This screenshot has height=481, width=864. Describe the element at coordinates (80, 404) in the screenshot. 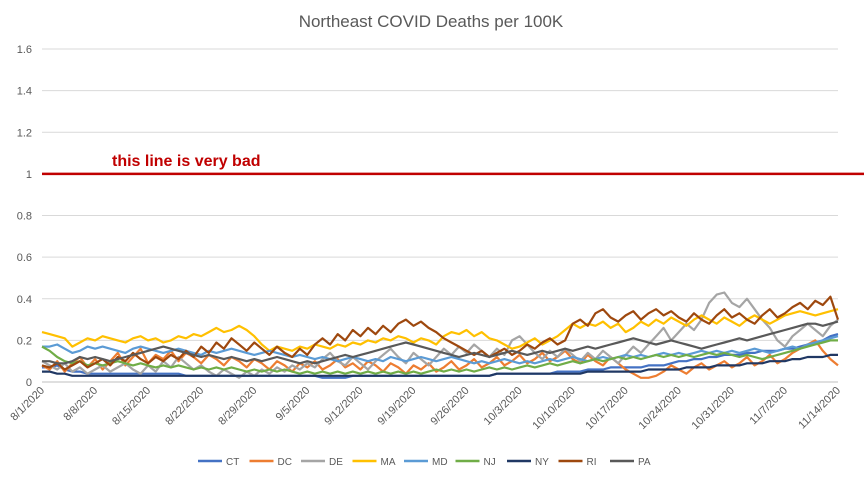

I see `x-tick-label: 8/8/2020` at that location.